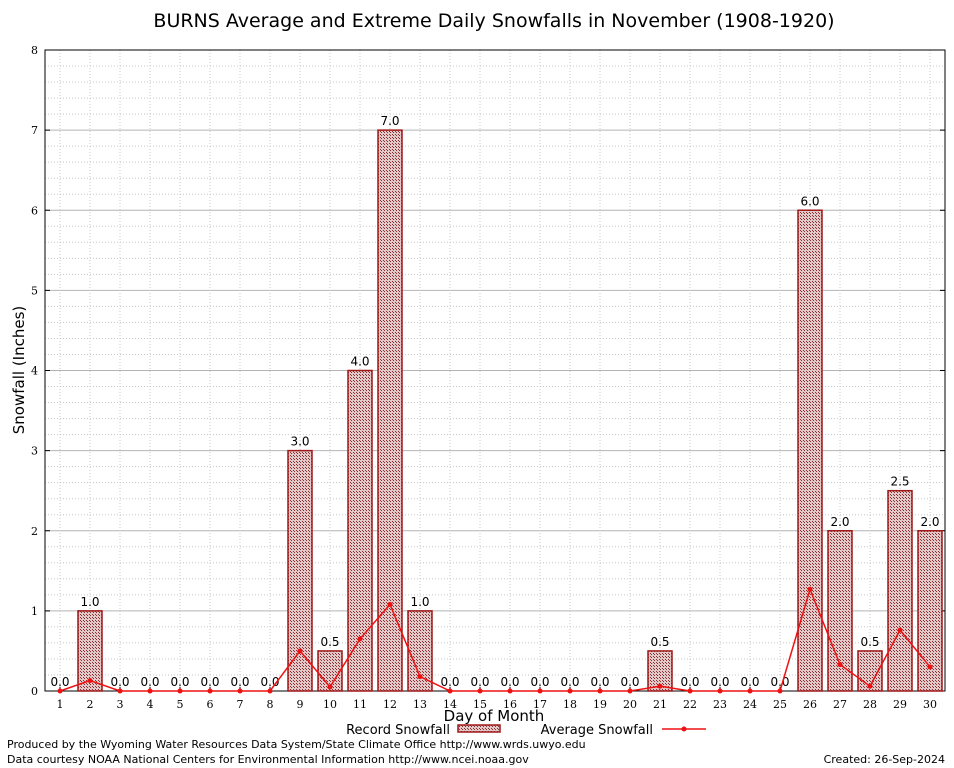 The image size is (954, 768). Describe the element at coordinates (870, 704) in the screenshot. I see `x-tick-label: 28` at that location.